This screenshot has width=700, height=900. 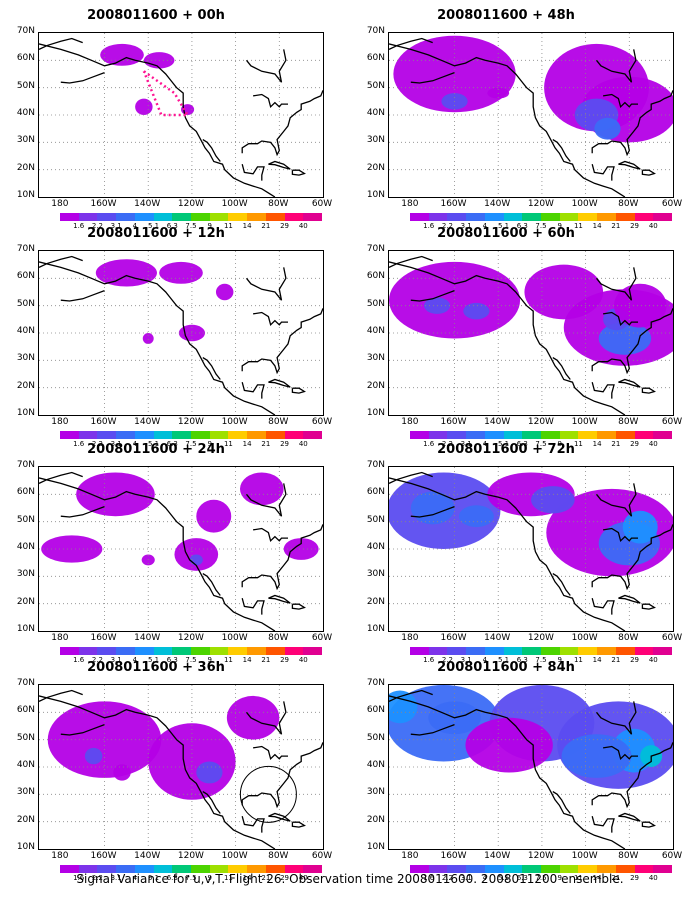 I want to click on lat-label: 30N, so click(x=375, y=140).